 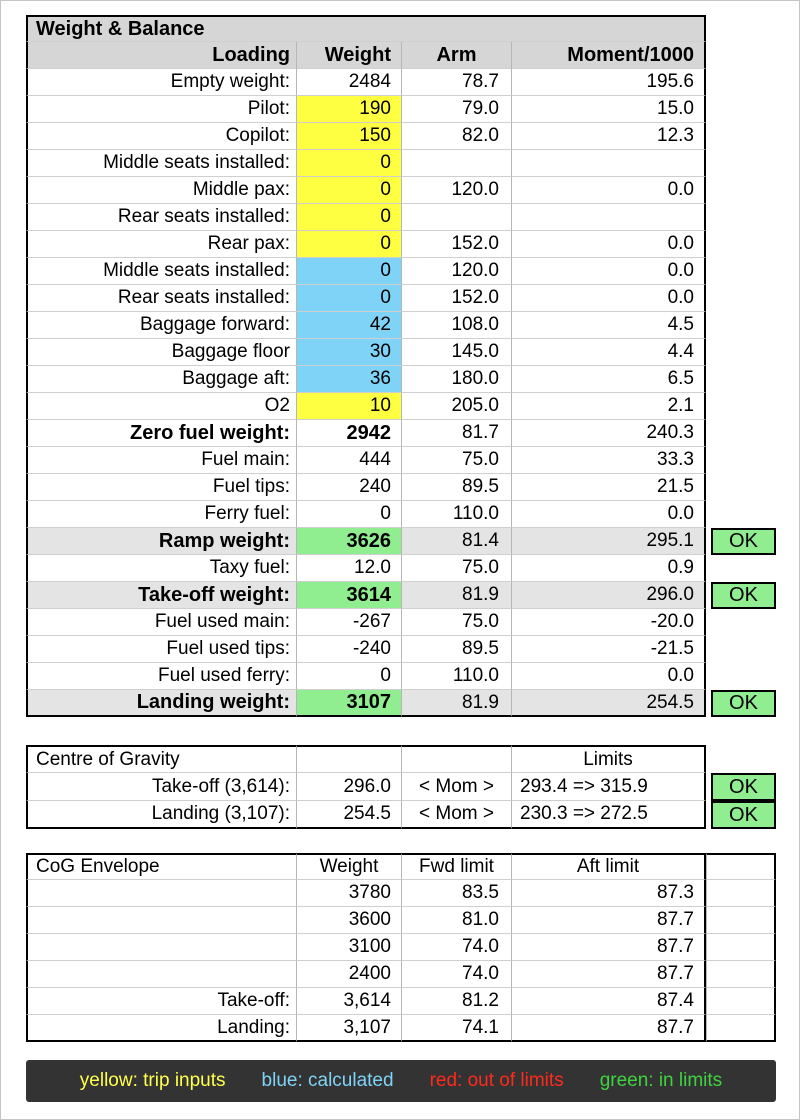 I want to click on loading-row: Fuel main: 444 75.0 33.3, so click(x=412, y=460).